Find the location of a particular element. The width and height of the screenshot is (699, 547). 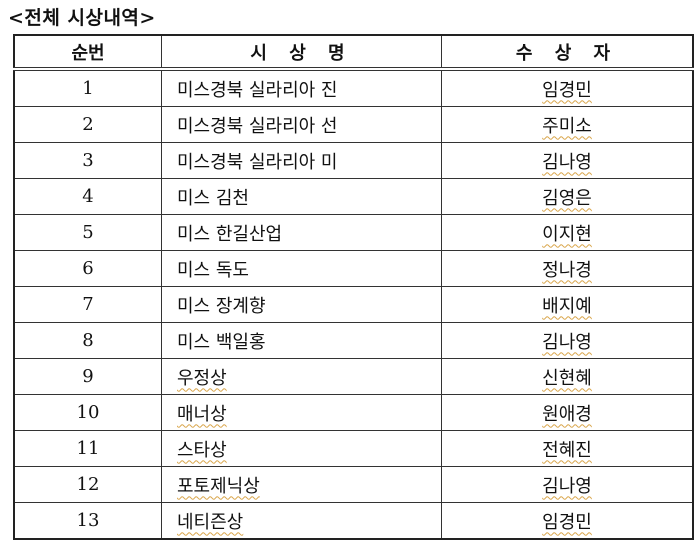

table-row: 12 포토제닉상 김나영 is located at coordinates (353, 484).